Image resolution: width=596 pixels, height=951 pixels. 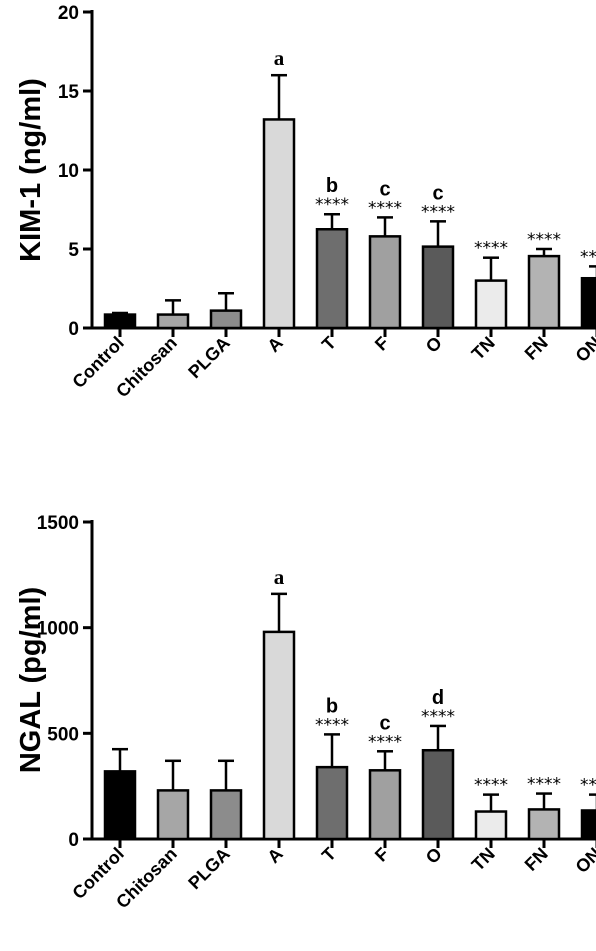 What do you see at coordinates (58, 523) in the screenshot?
I see `y-tick-label: 1500` at bounding box center [58, 523].